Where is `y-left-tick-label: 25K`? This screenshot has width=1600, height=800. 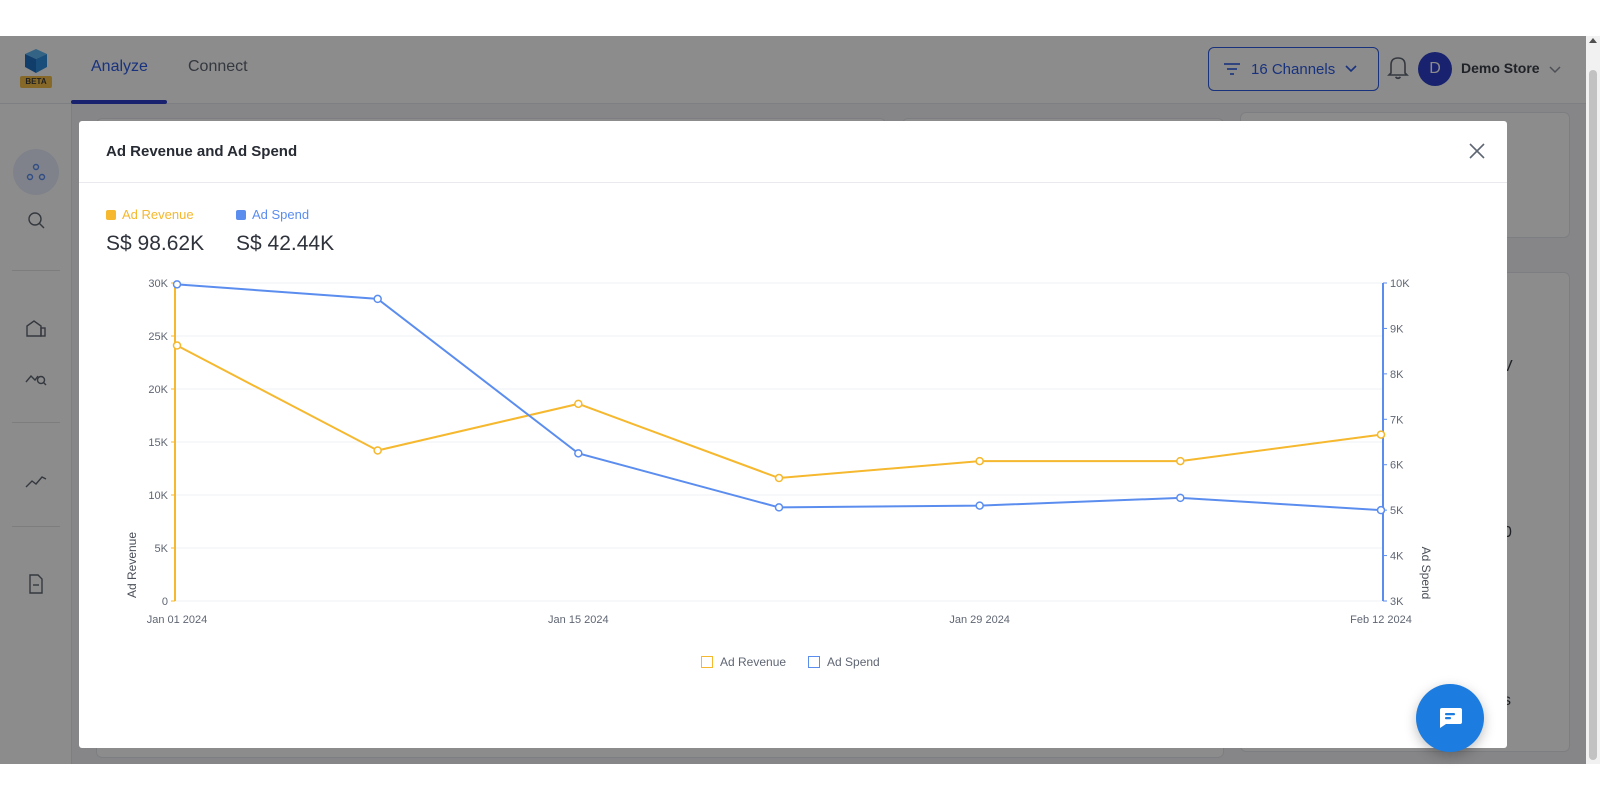 y-left-tick-label: 25K is located at coordinates (158, 337).